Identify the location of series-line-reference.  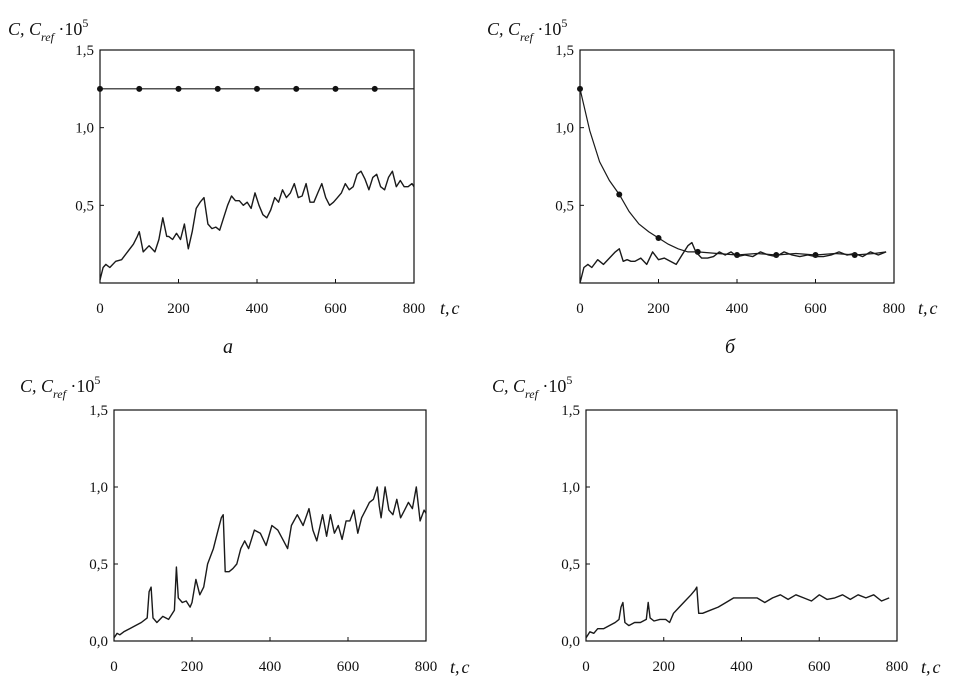
(733, 172).